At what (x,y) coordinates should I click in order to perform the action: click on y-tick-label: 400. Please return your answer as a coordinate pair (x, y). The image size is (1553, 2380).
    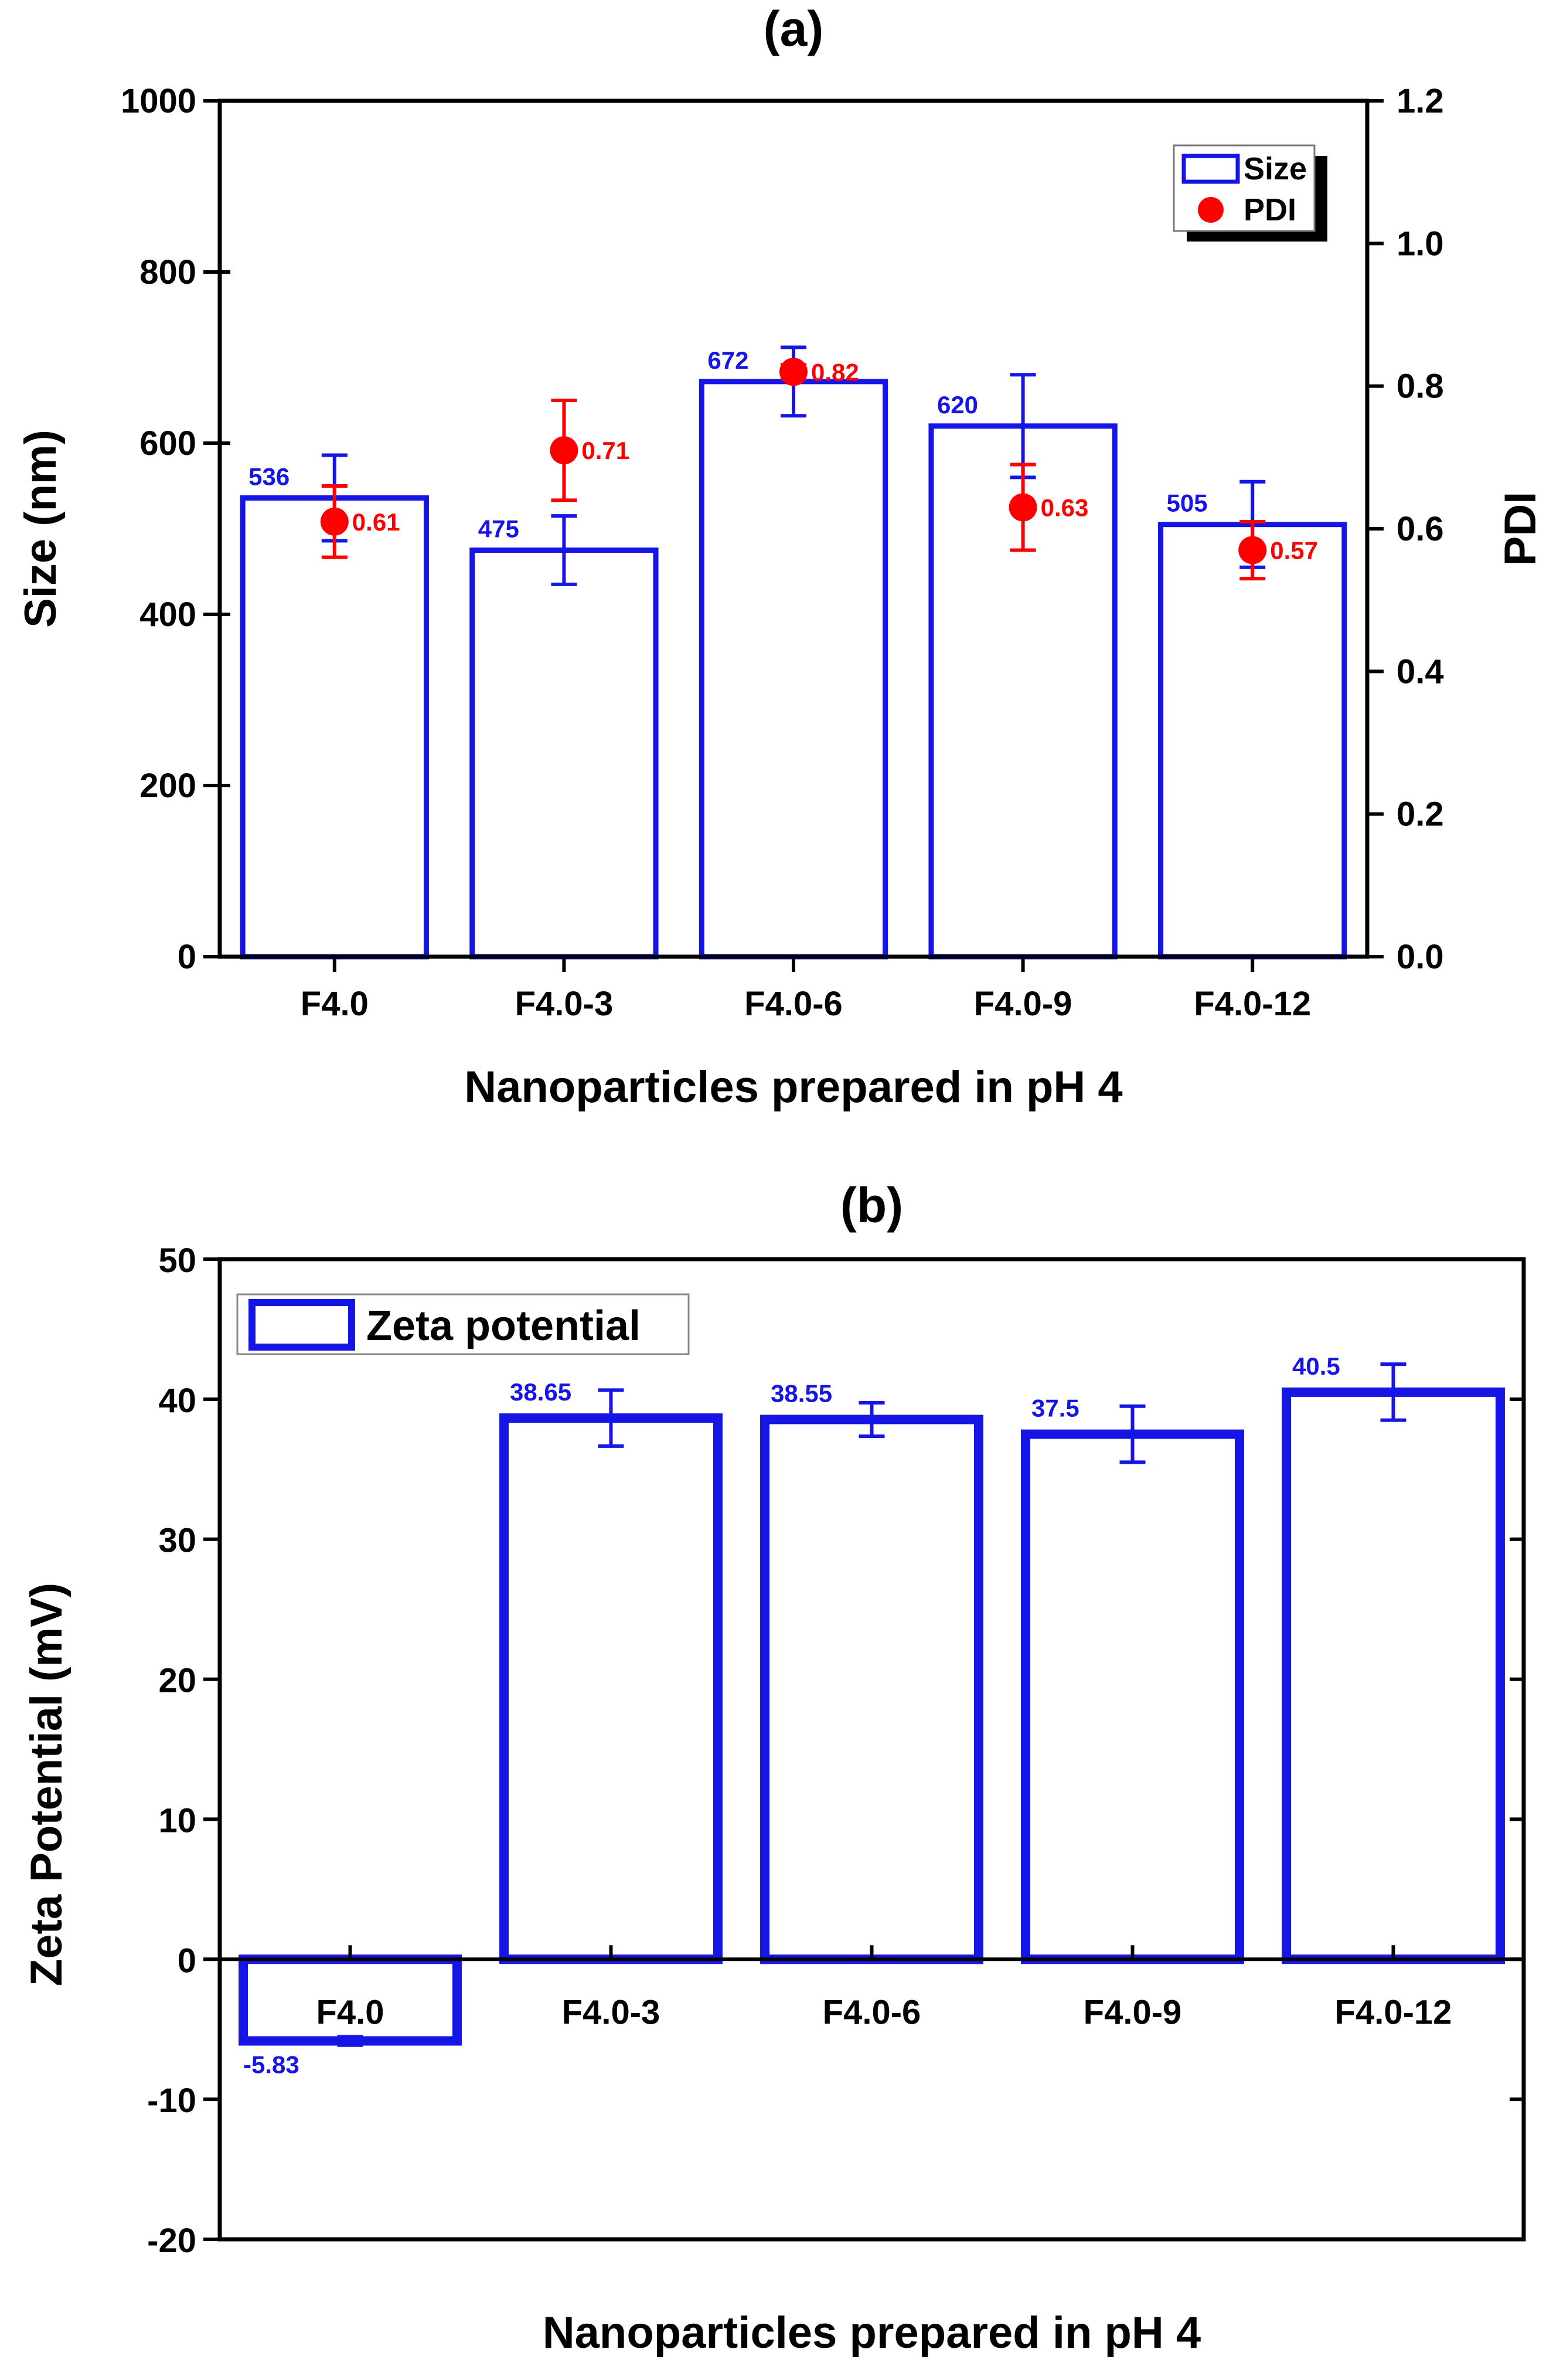
    Looking at the image, I should click on (168, 615).